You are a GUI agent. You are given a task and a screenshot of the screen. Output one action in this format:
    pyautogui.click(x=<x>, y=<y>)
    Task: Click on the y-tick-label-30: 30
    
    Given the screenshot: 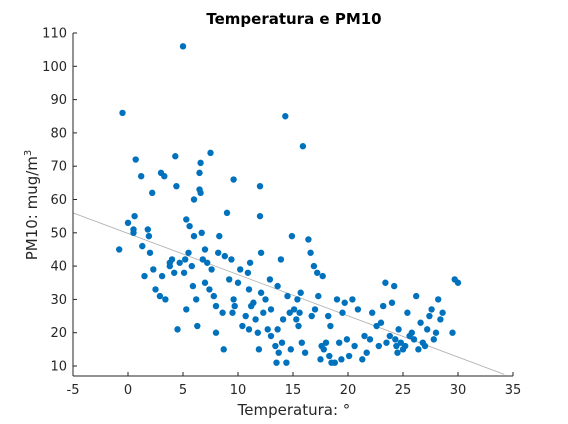 What is the action you would take?
    pyautogui.click(x=58, y=300)
    